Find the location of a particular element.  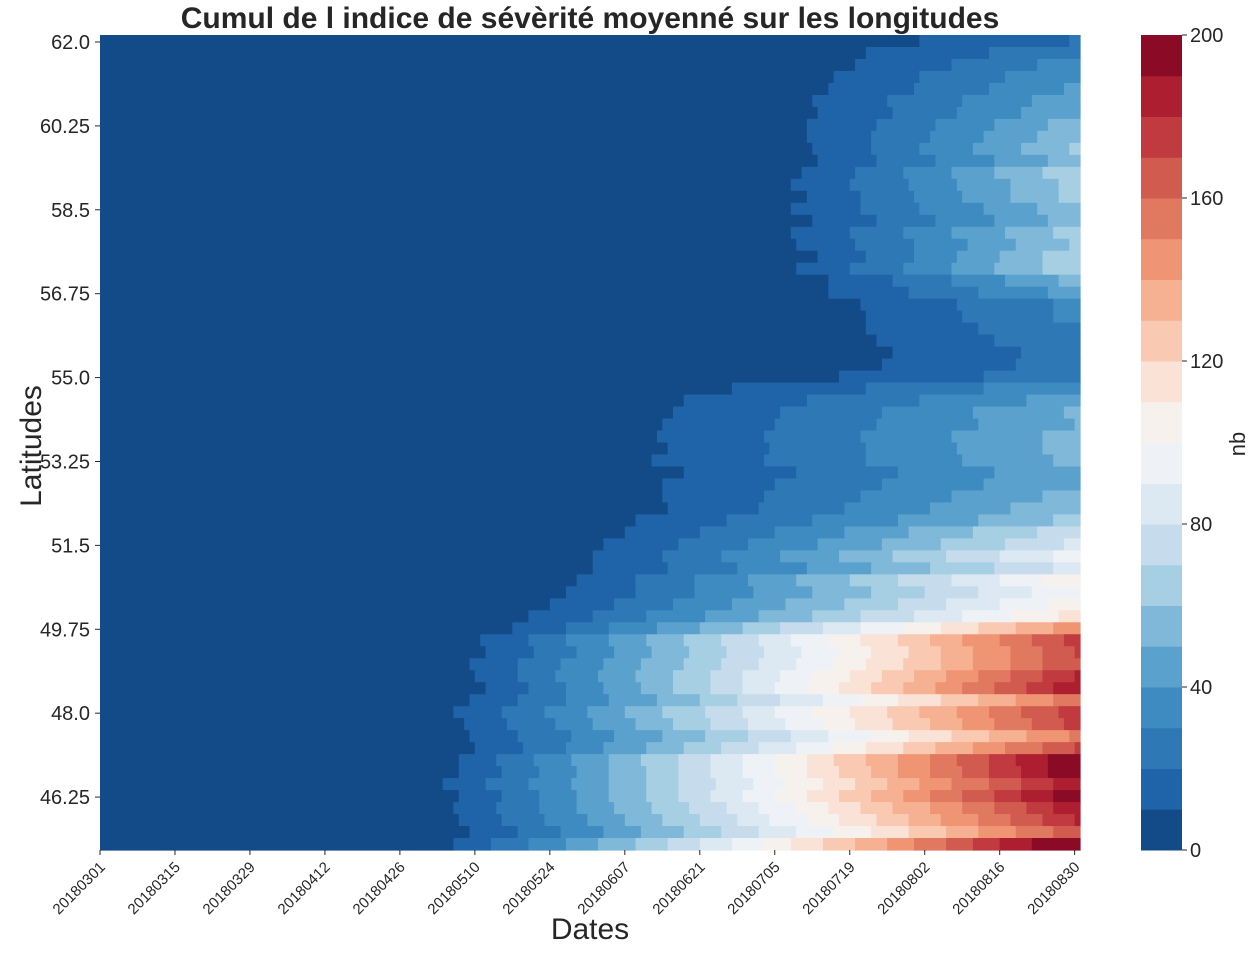

y-tick-label: 53.25 is located at coordinates (65, 462).